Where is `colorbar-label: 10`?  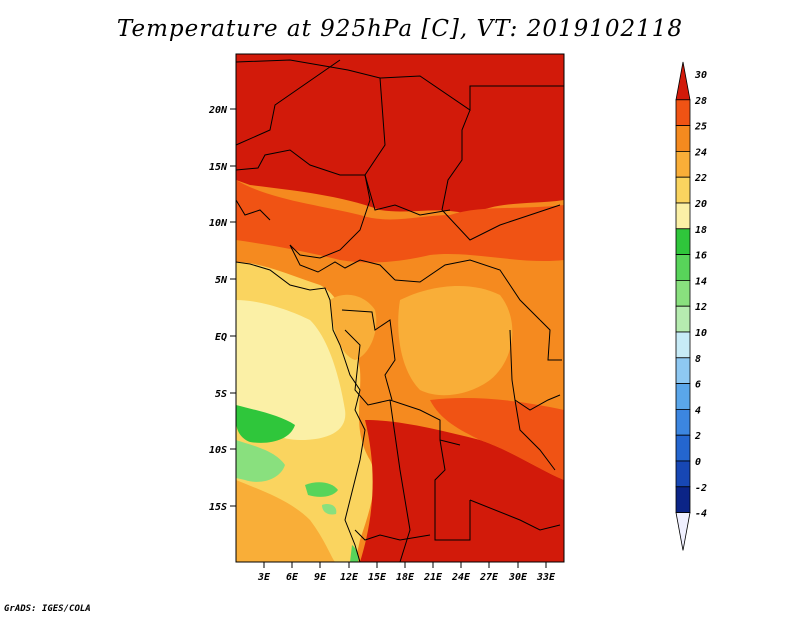
colorbar-label: 10 is located at coordinates (701, 333).